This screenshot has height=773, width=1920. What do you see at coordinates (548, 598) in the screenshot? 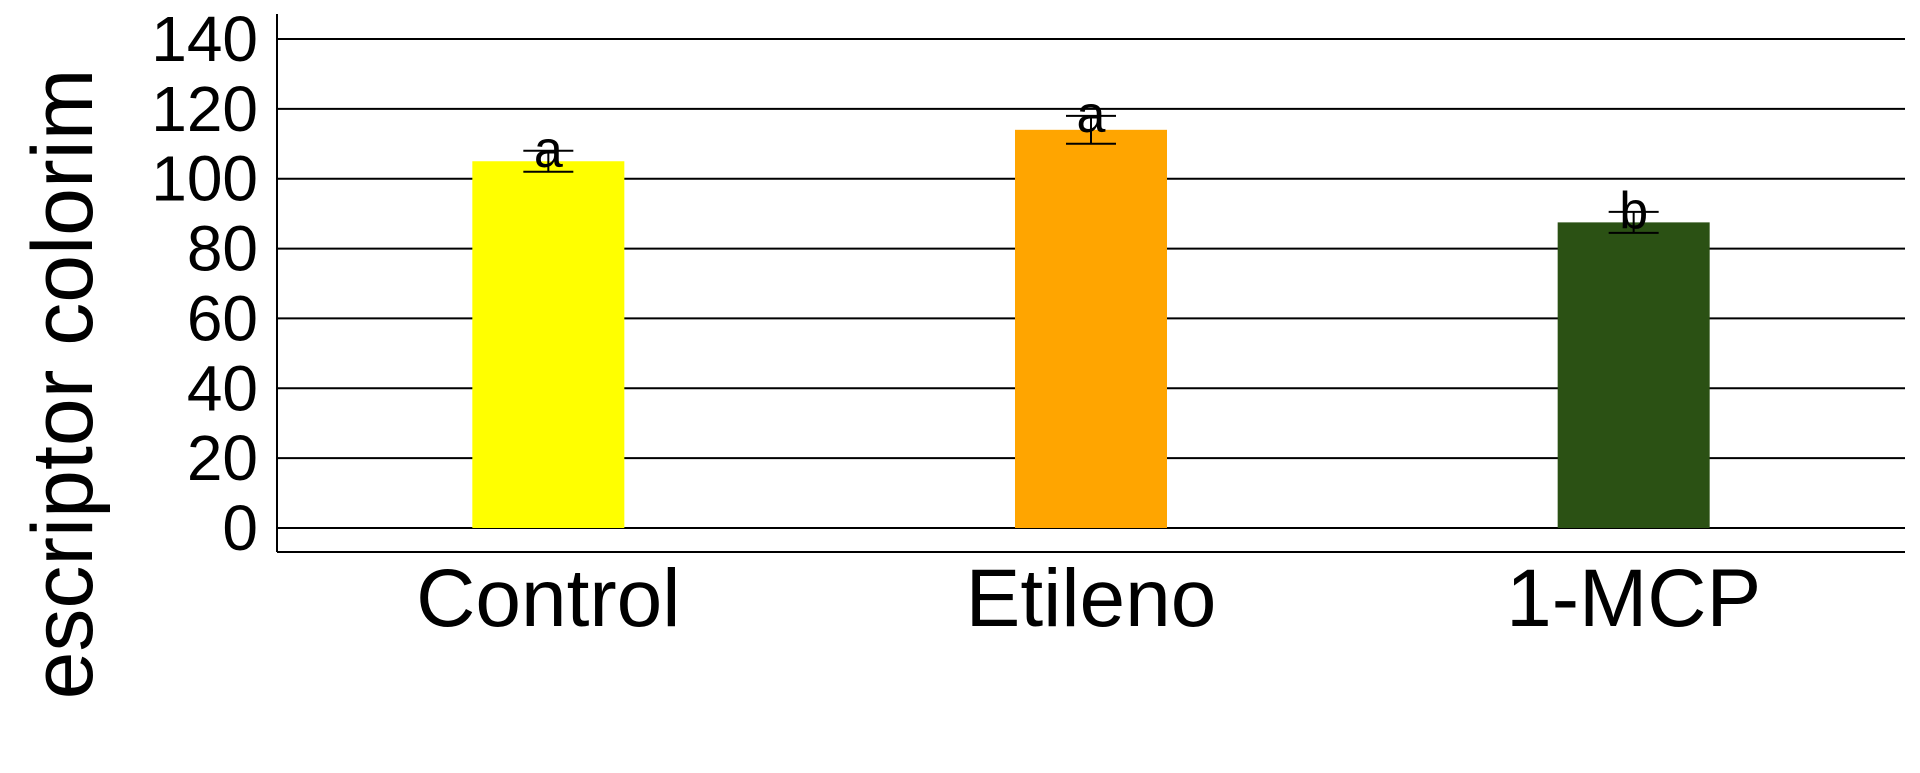
I see `x-tick-label: Control` at bounding box center [548, 598].